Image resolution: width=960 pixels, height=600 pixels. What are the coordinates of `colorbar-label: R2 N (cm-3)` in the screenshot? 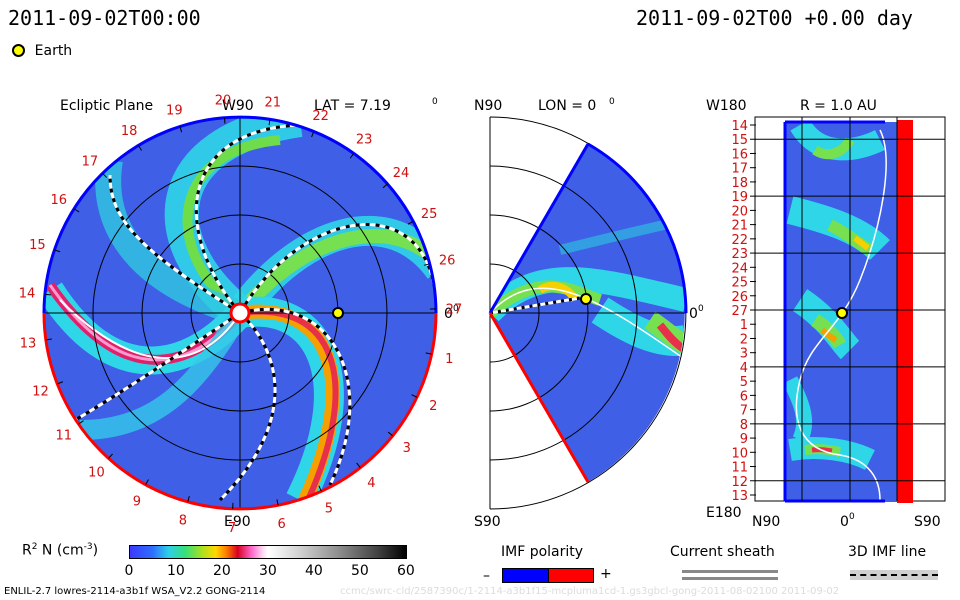 It's located at (60, 550).